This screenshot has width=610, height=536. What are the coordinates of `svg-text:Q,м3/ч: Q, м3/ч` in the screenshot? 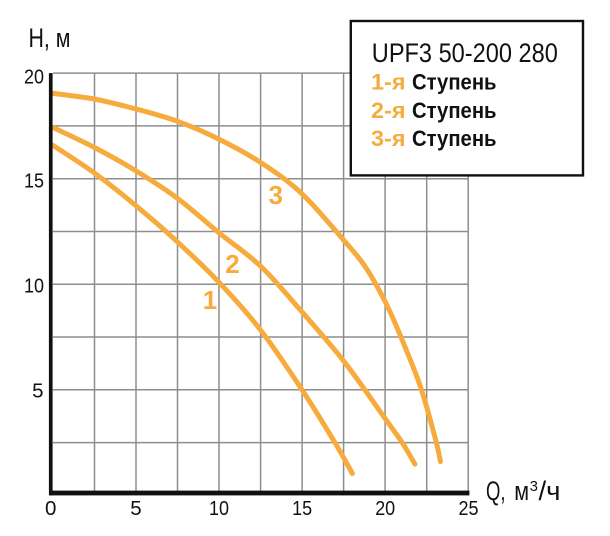 It's located at (523, 491).